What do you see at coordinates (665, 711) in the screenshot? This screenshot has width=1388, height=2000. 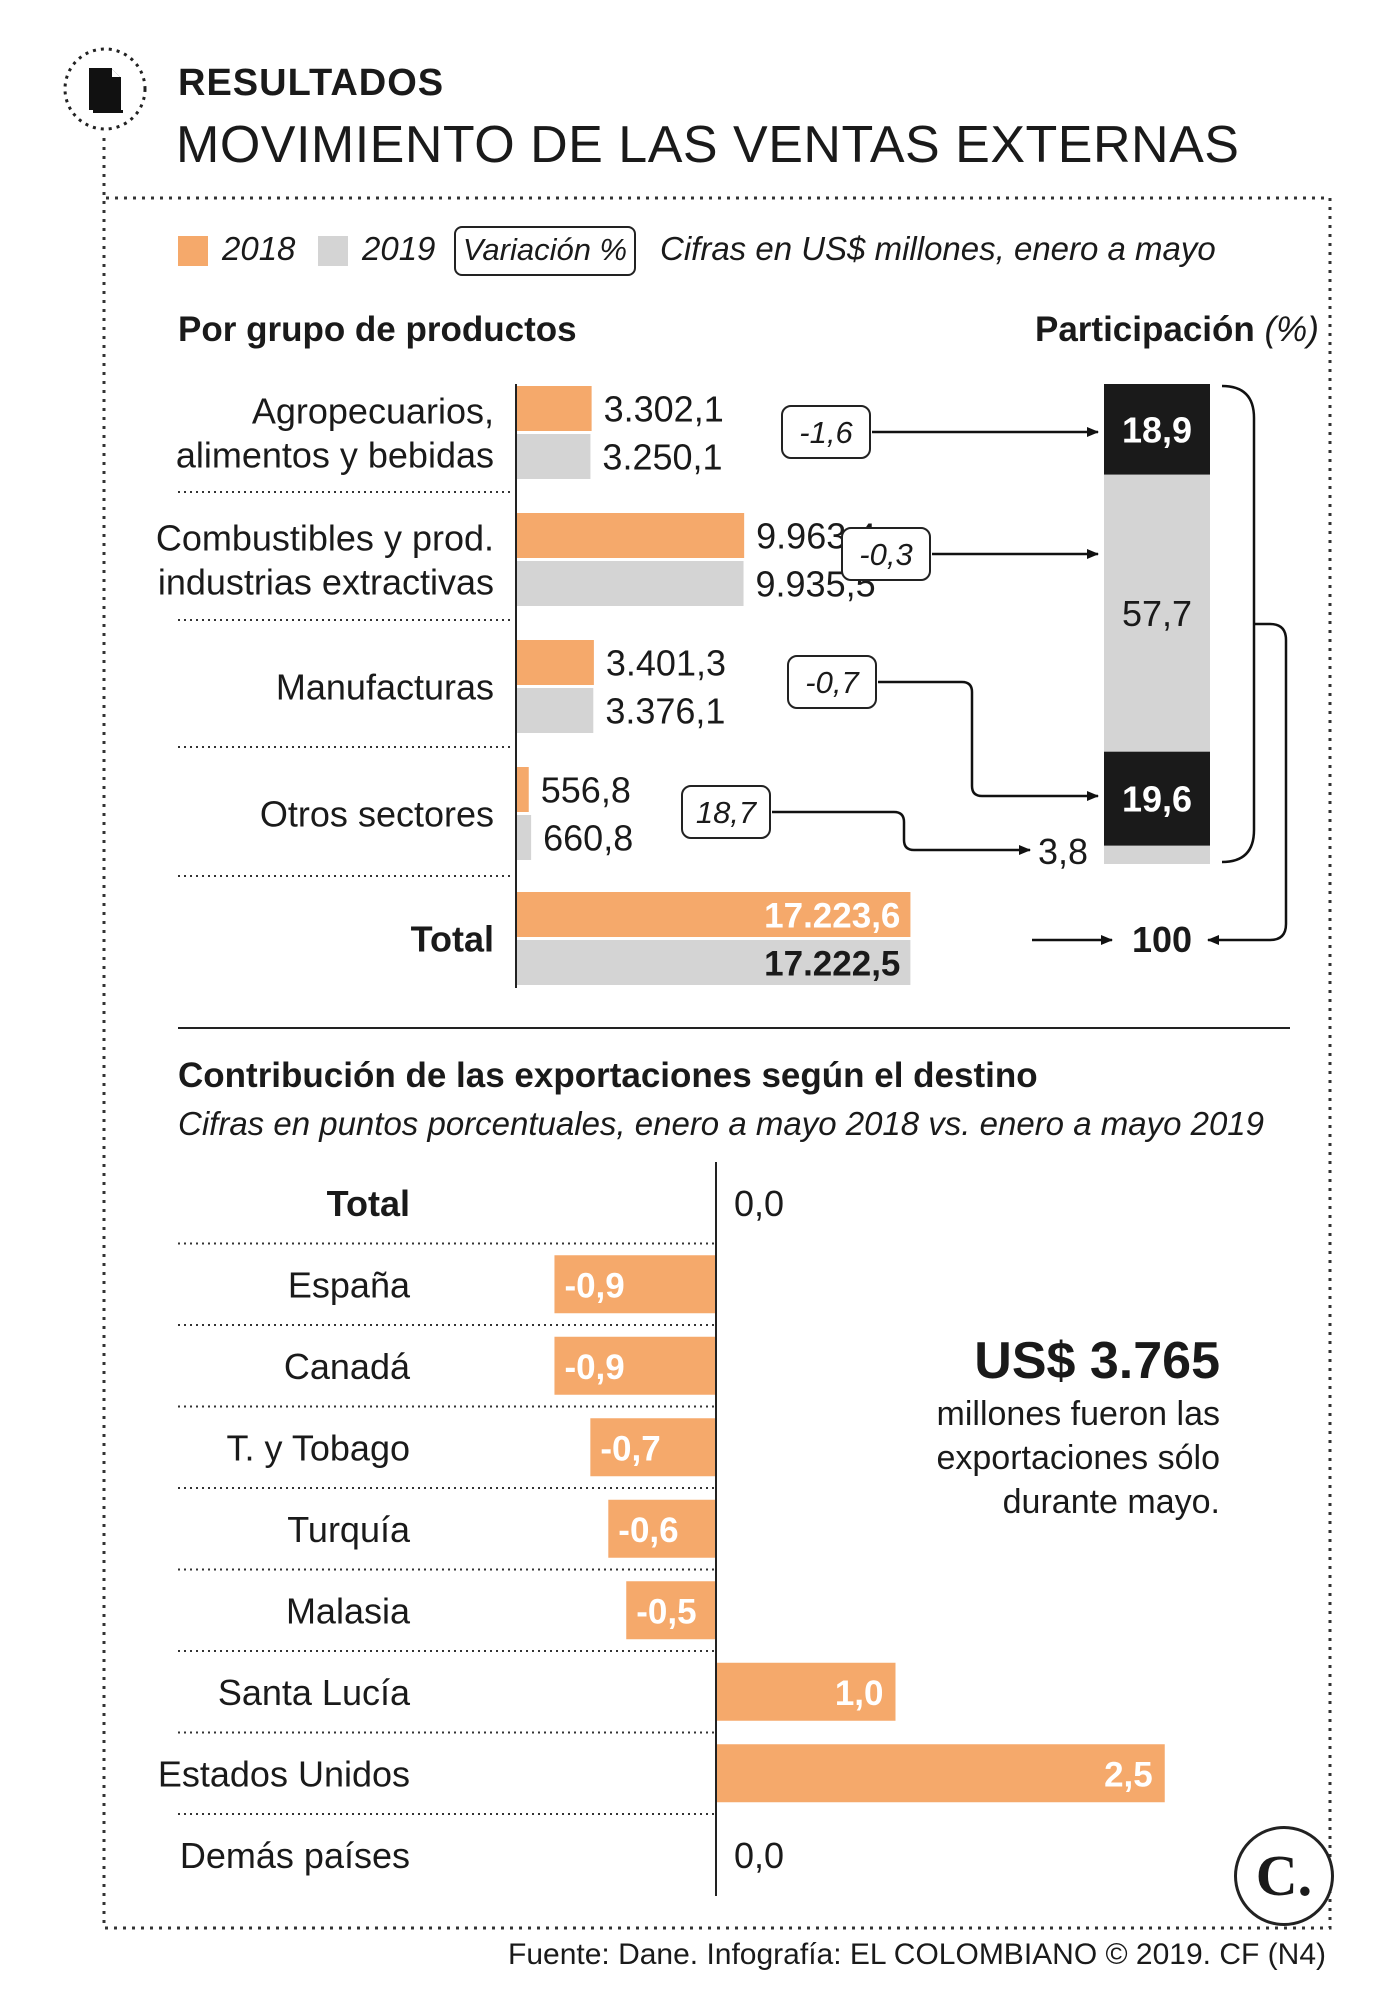 I see `bar-value-label: 3.376,1` at bounding box center [665, 711].